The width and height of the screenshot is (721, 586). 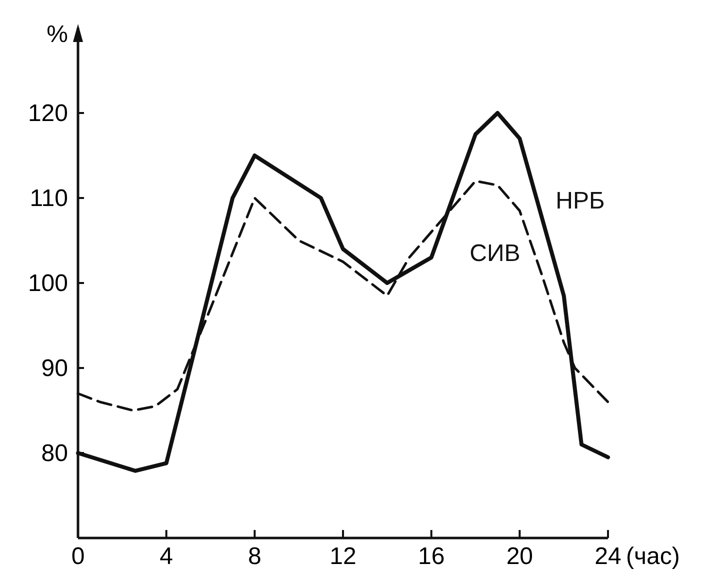 What do you see at coordinates (48, 113) in the screenshot?
I see `y-tick-label: 120` at bounding box center [48, 113].